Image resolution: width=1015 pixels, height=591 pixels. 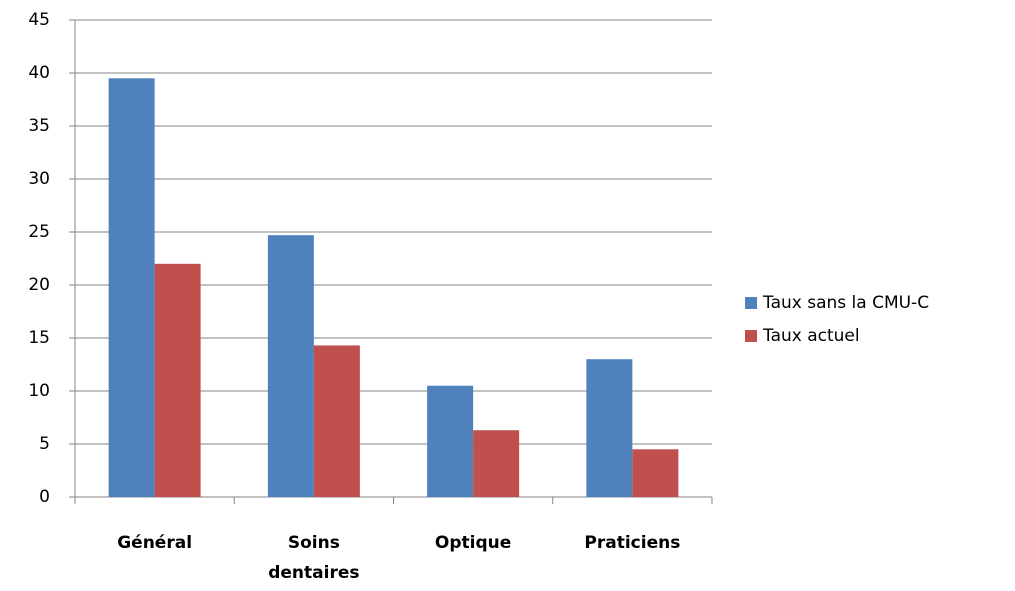 I want to click on y-tick-label: 40, so click(x=39, y=73).